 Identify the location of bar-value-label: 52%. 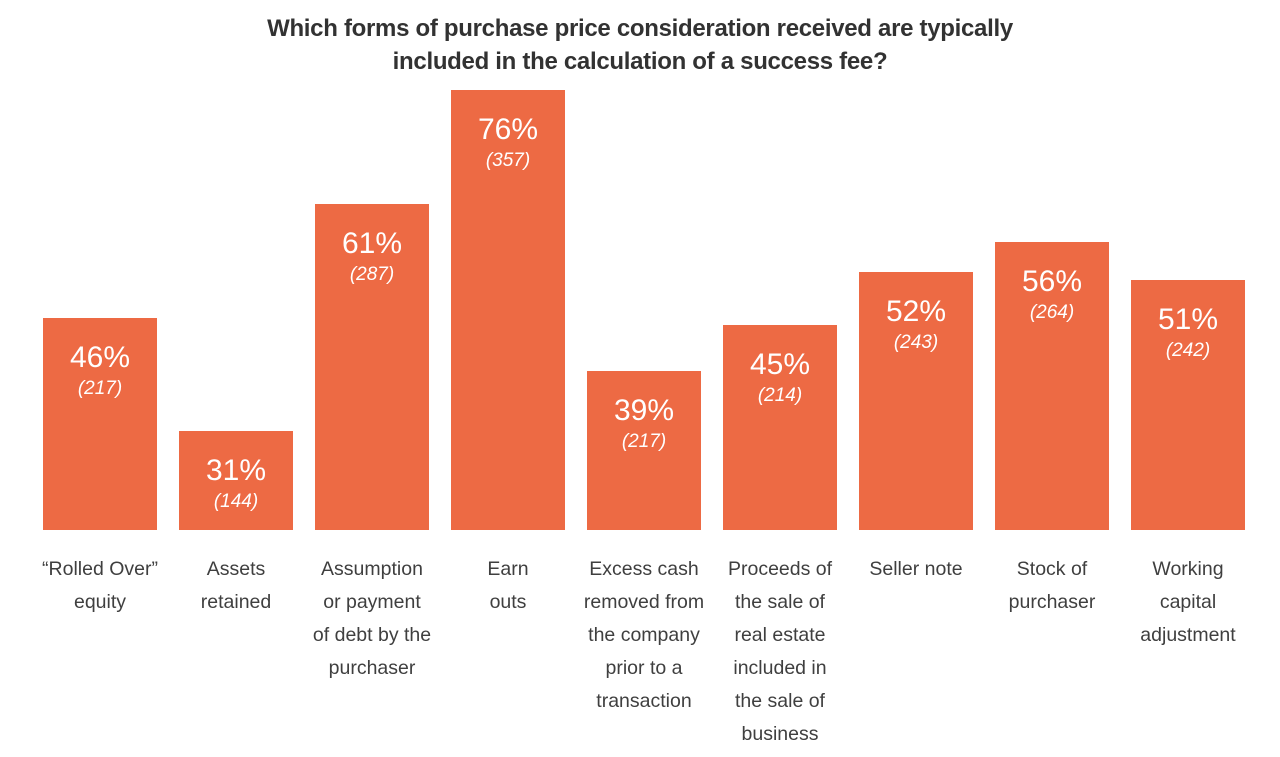
(916, 311).